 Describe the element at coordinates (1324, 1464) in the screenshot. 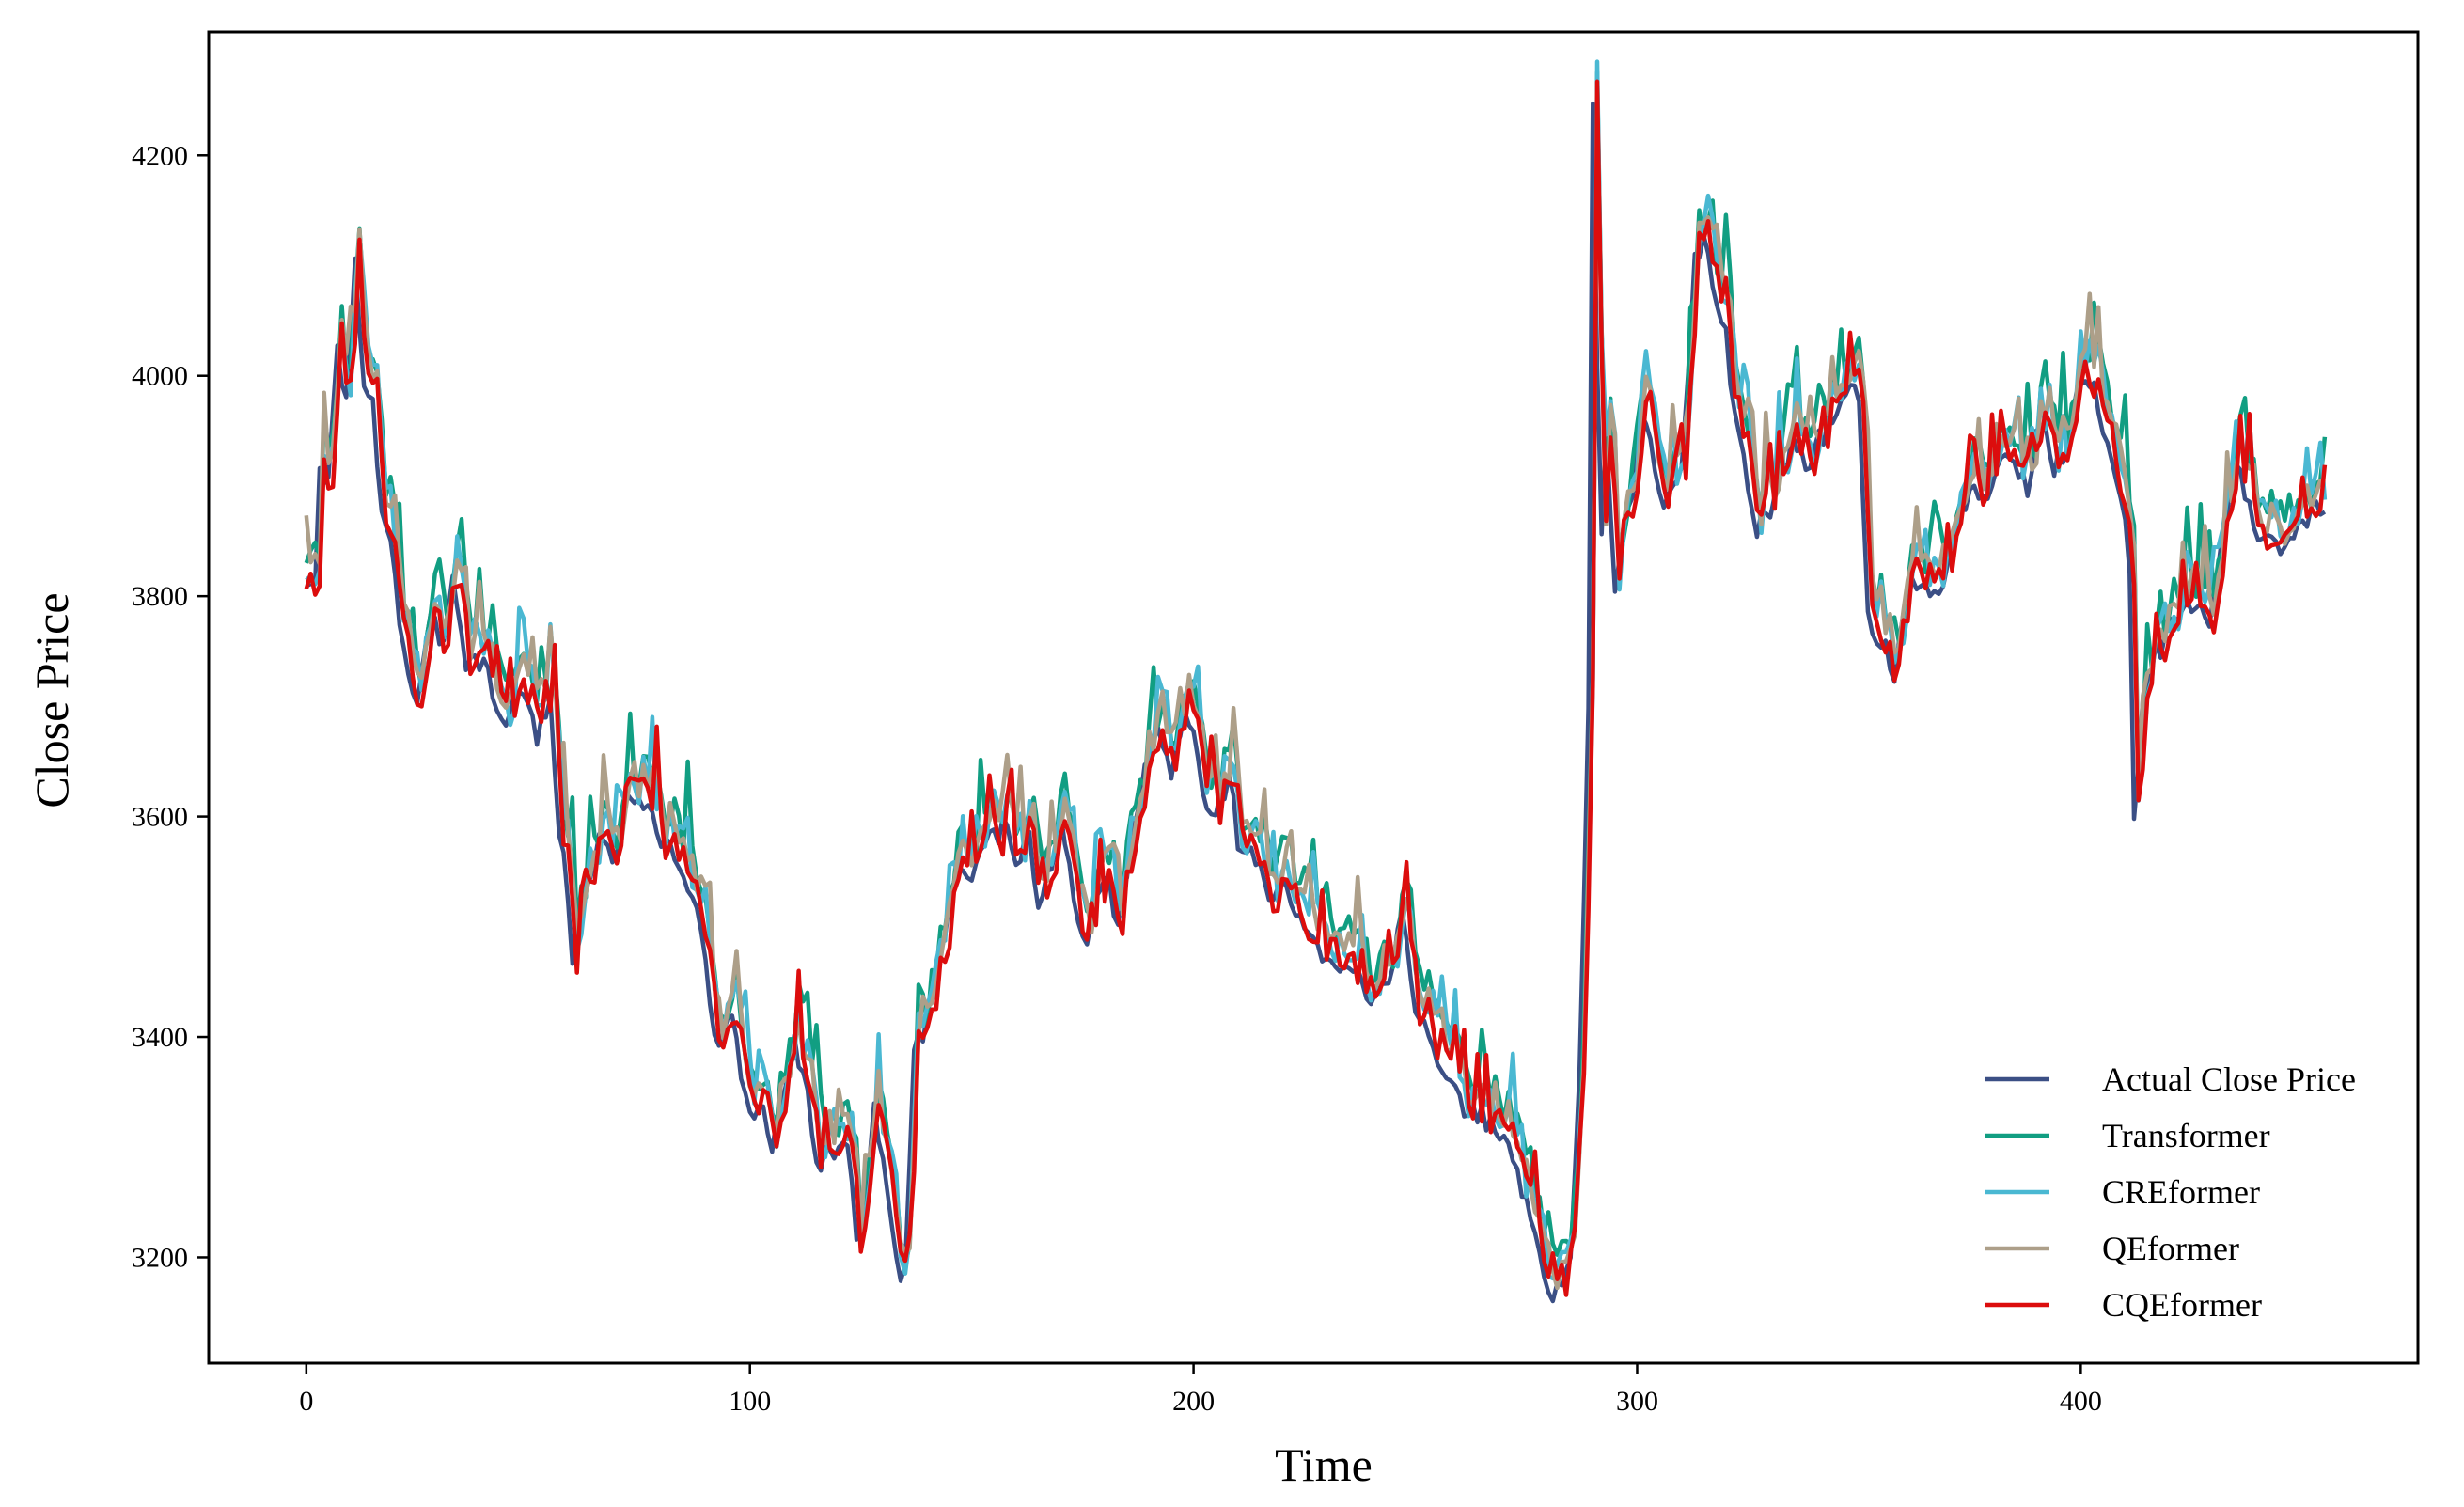

I see `x-axis-label: Time` at that location.